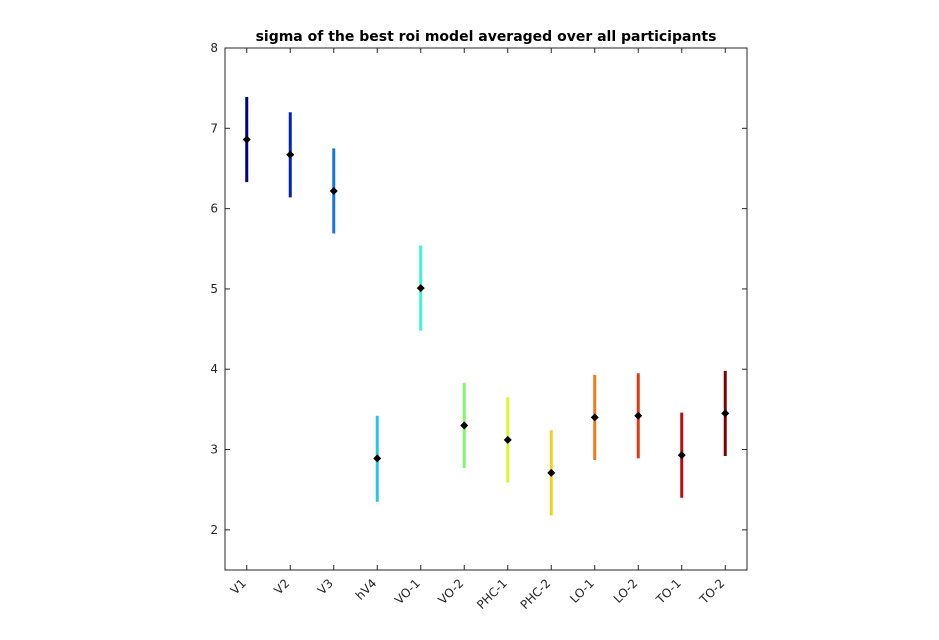 This screenshot has width=939, height=640. What do you see at coordinates (668, 591) in the screenshot?
I see `x-tick-label: TO-1` at bounding box center [668, 591].